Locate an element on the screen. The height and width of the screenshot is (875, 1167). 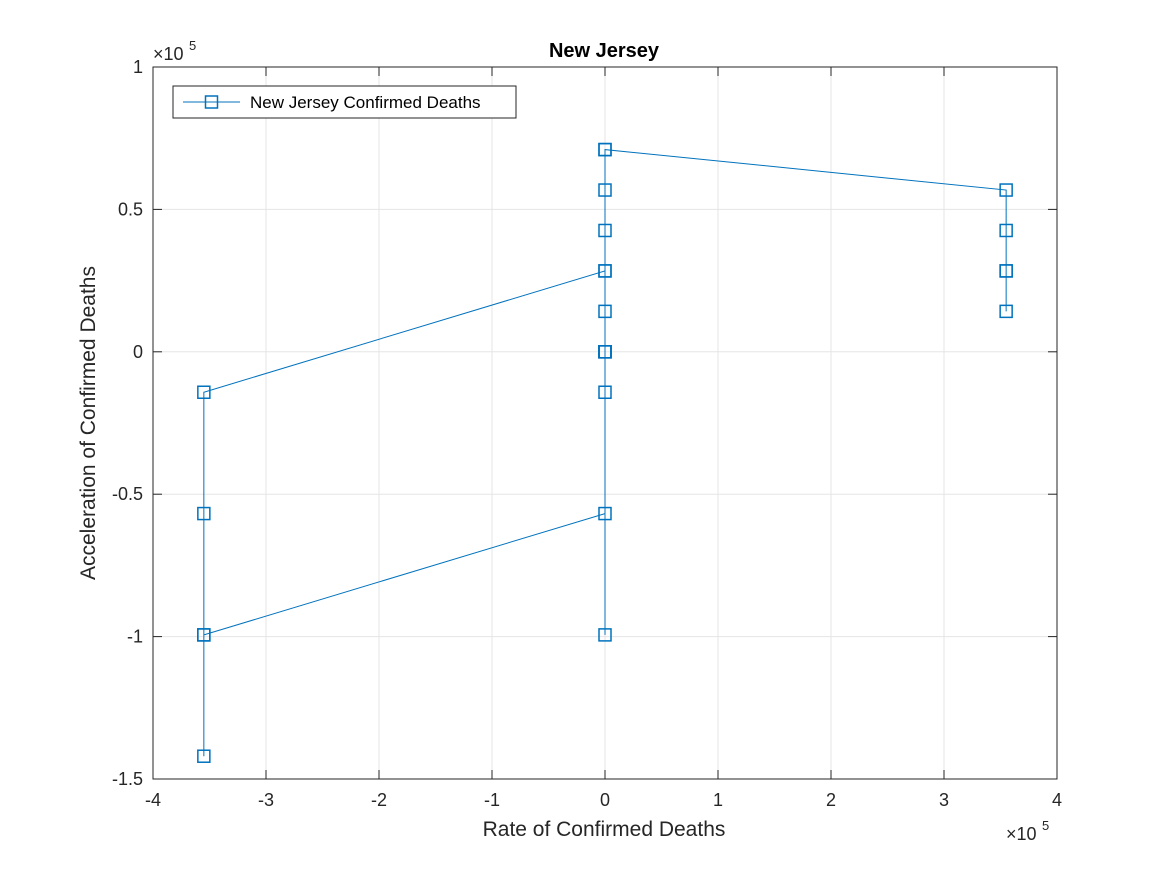
legend-label: New Jersey Confirmed Deaths is located at coordinates (365, 102).